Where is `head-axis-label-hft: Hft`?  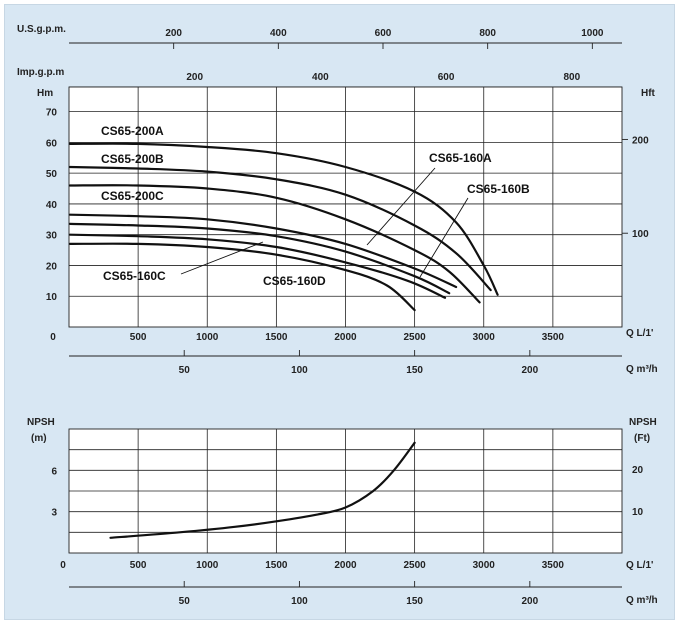
head-axis-label-hft: Hft is located at coordinates (648, 93).